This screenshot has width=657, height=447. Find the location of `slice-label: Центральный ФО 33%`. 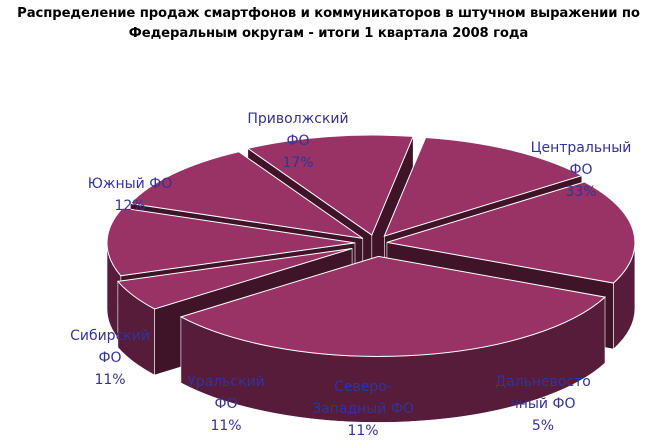

slice-label: Центральный ФО 33% is located at coordinates (581, 170).